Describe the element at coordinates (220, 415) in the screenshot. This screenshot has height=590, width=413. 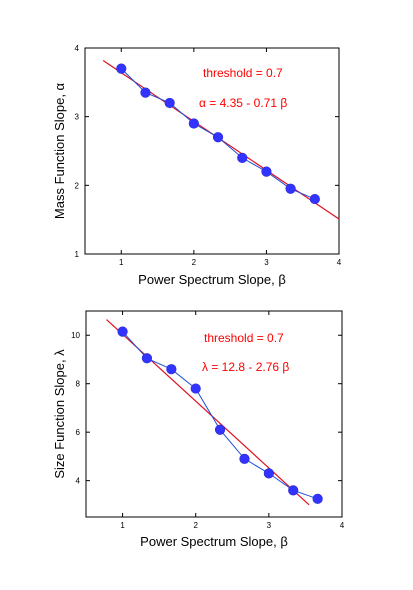
I see `series-line` at that location.